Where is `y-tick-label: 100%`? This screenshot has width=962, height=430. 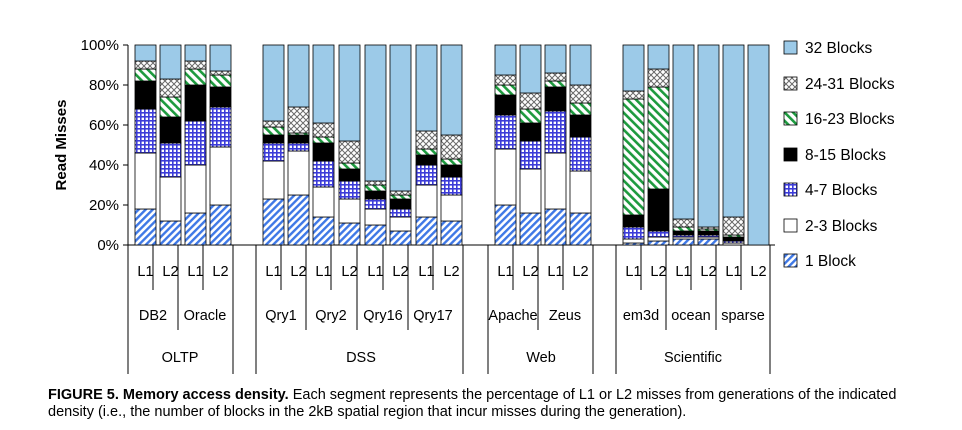 y-tick-label: 100% is located at coordinates (100, 45).